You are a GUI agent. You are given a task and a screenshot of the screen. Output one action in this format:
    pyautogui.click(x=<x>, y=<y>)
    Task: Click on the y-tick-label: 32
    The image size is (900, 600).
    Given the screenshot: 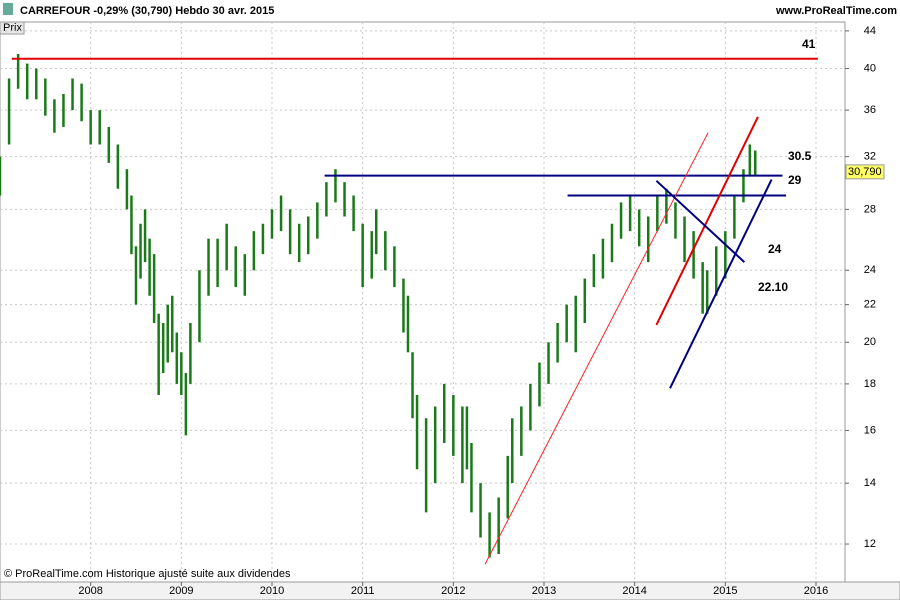 What is the action you would take?
    pyautogui.click(x=870, y=157)
    